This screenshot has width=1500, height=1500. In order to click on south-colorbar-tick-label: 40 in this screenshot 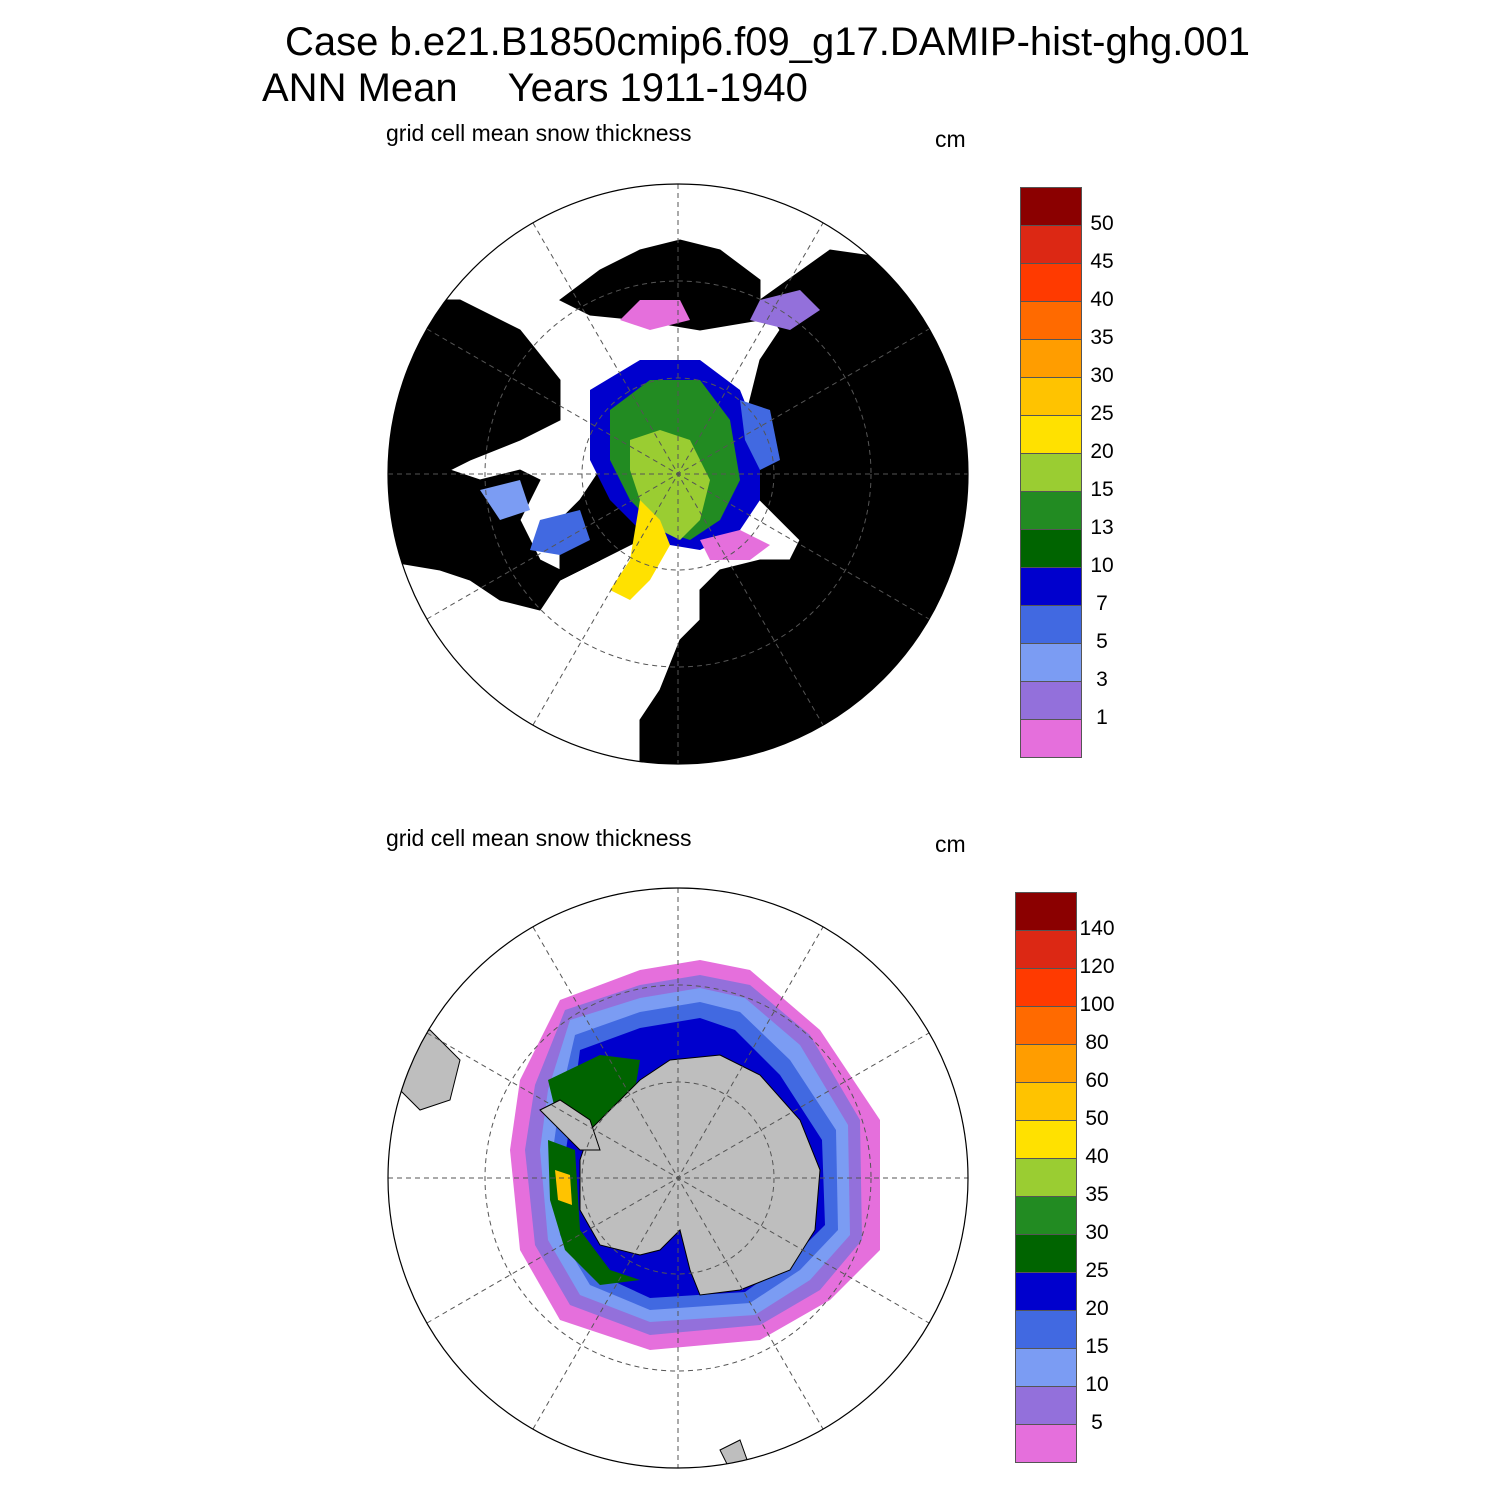, I will do `click(1097, 1156)`.